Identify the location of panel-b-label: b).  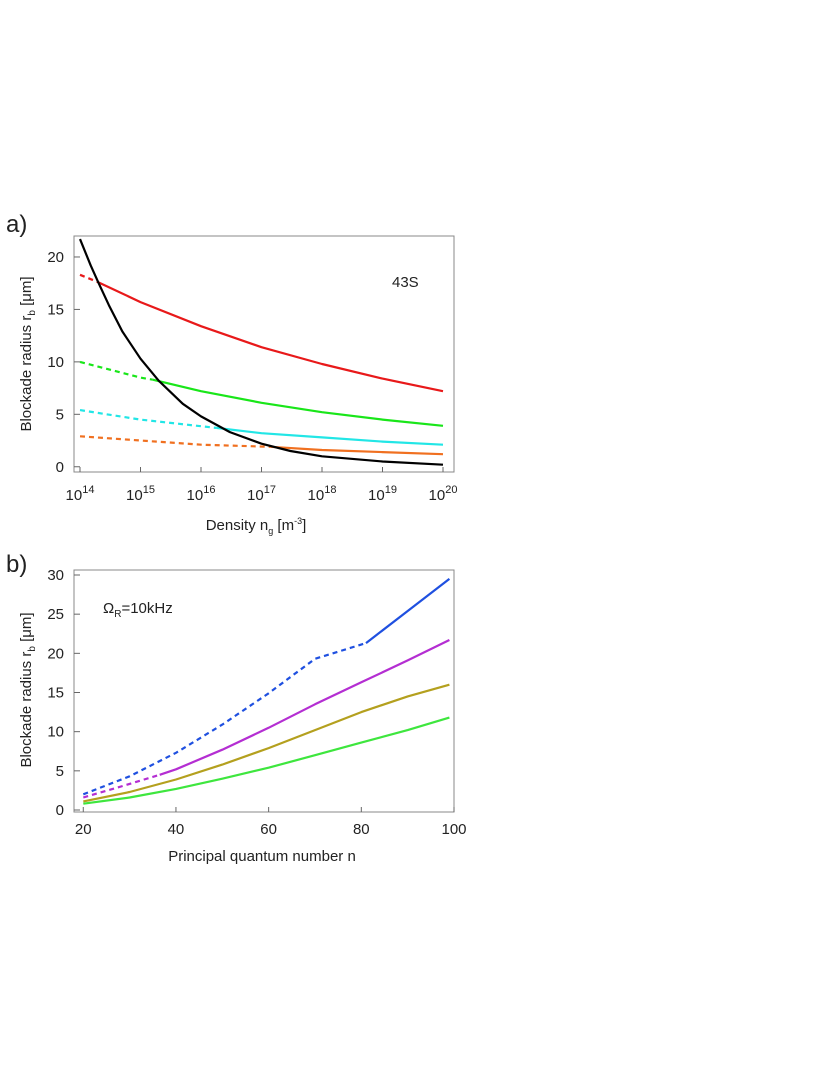
(16, 564).